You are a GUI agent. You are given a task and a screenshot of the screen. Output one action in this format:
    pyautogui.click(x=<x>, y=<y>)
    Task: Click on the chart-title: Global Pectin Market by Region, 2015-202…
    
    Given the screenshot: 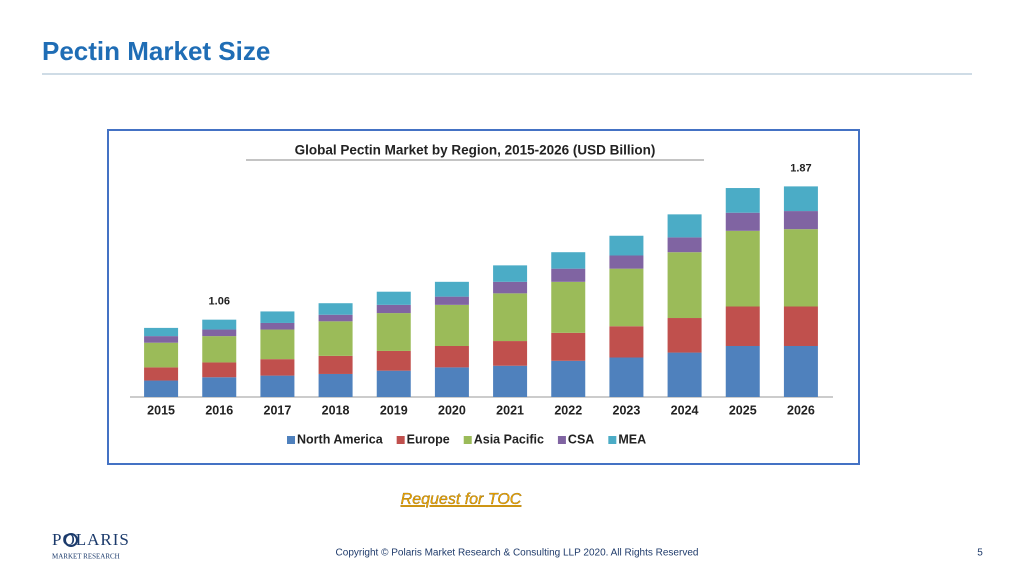 What is the action you would take?
    pyautogui.click(x=475, y=150)
    